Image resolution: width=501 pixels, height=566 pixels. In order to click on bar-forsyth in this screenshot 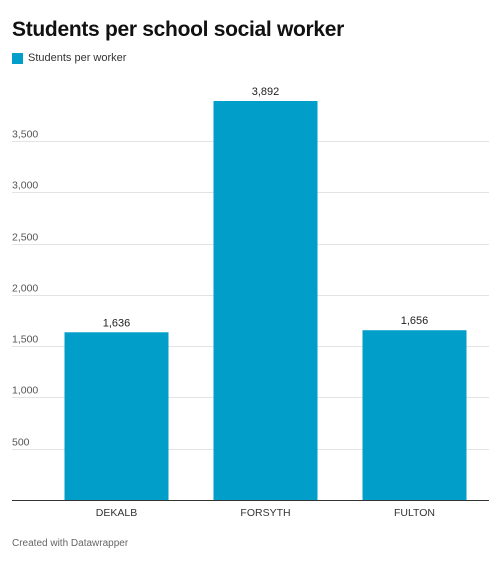, I will do `click(265, 300)`.